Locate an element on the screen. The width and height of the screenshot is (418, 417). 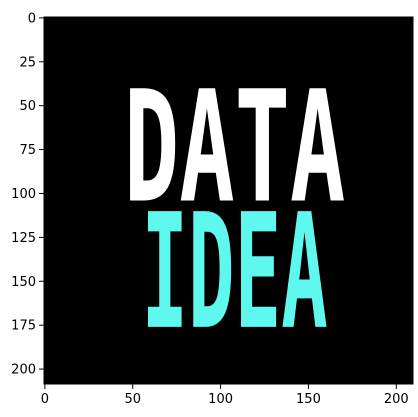
x-tick-label: 200 is located at coordinates (396, 399).